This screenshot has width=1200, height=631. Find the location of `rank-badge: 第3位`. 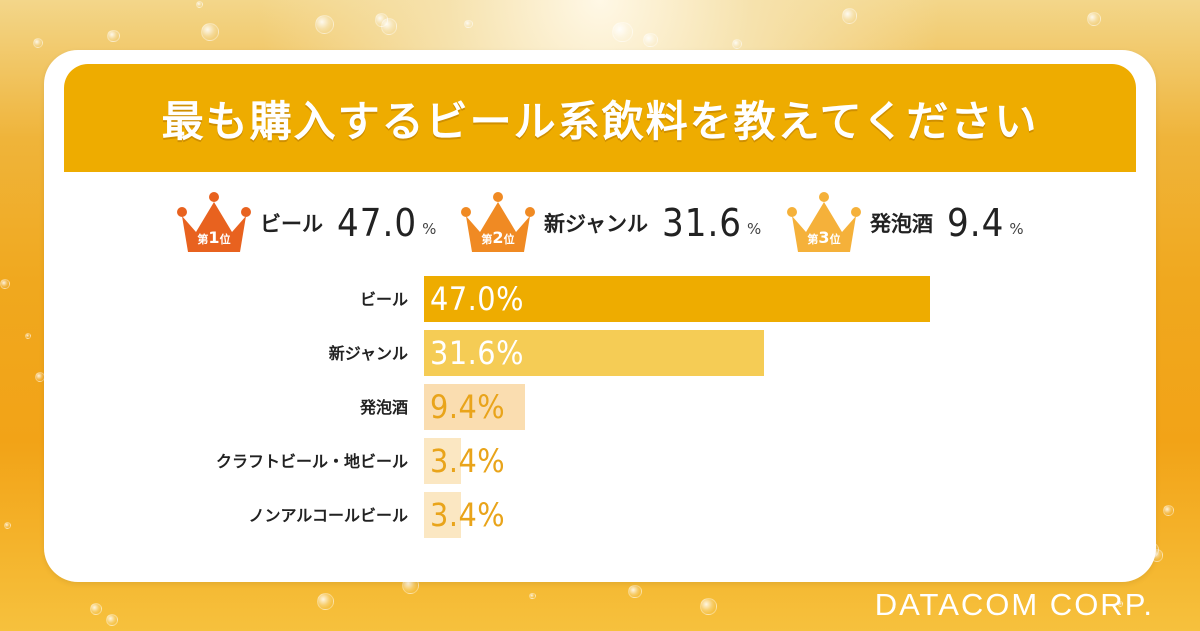

rank-badge: 第3位 is located at coordinates (824, 237).